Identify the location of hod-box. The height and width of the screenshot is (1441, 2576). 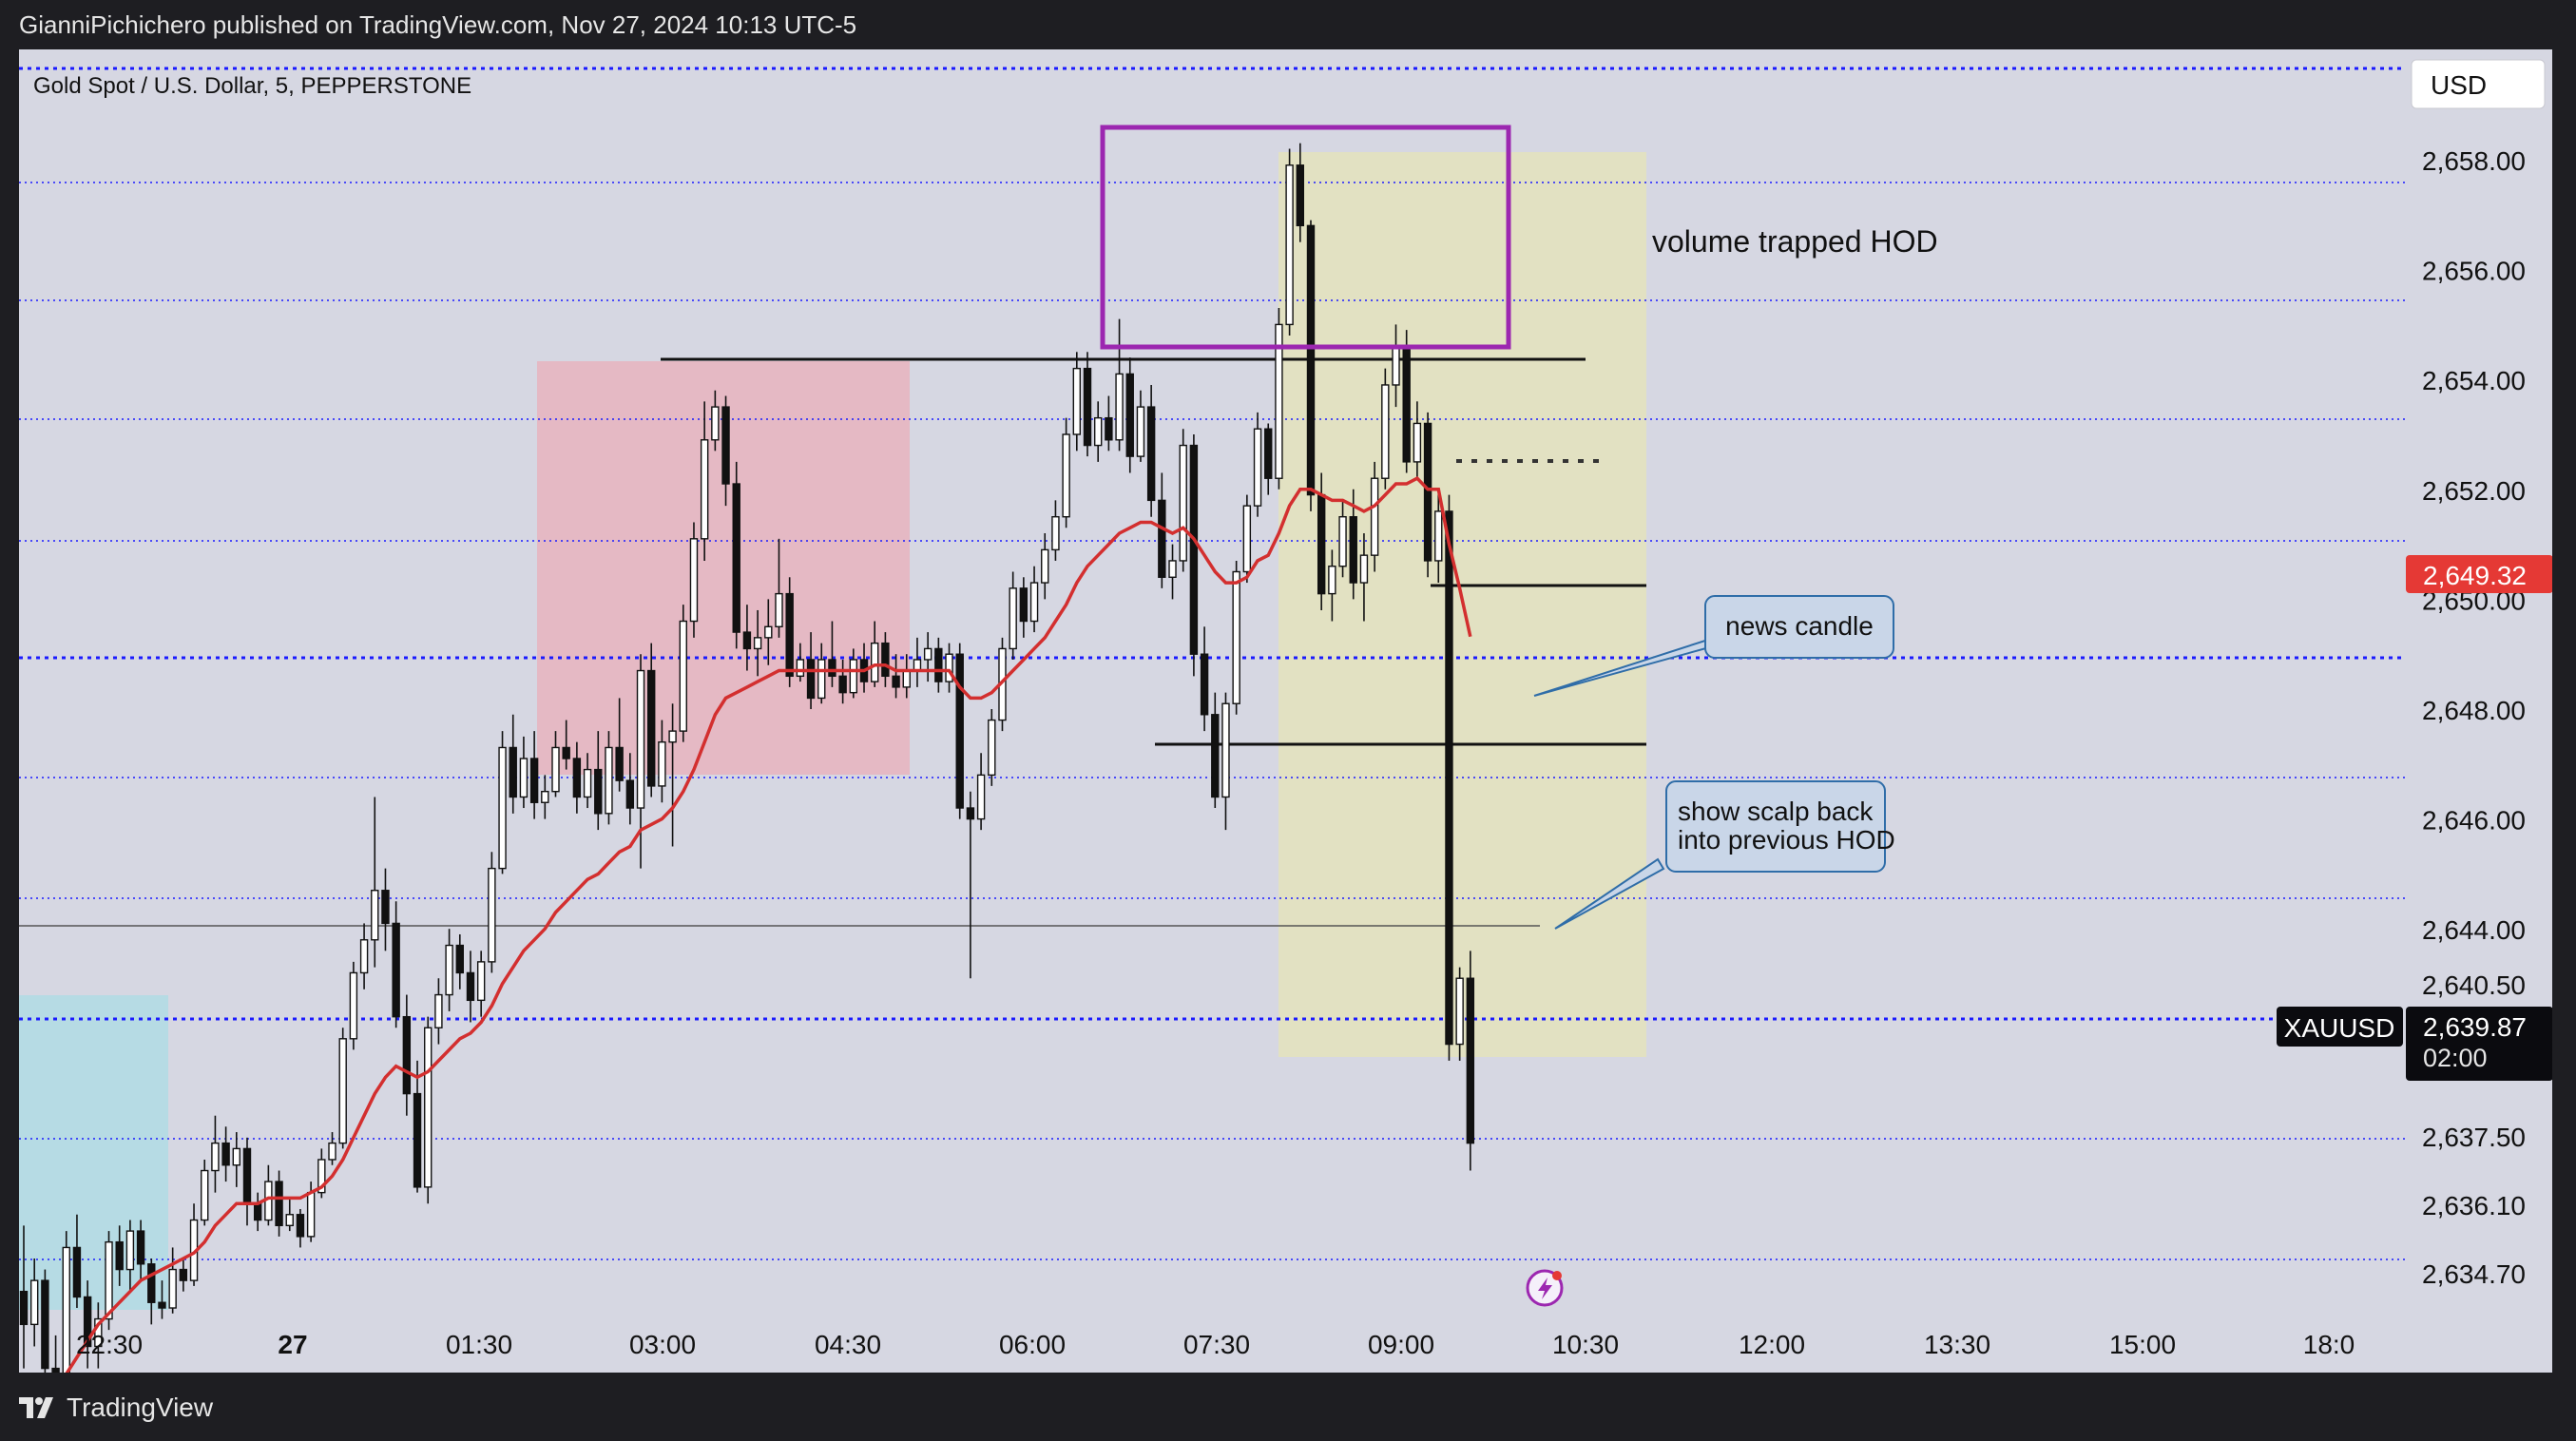
(1305, 237).